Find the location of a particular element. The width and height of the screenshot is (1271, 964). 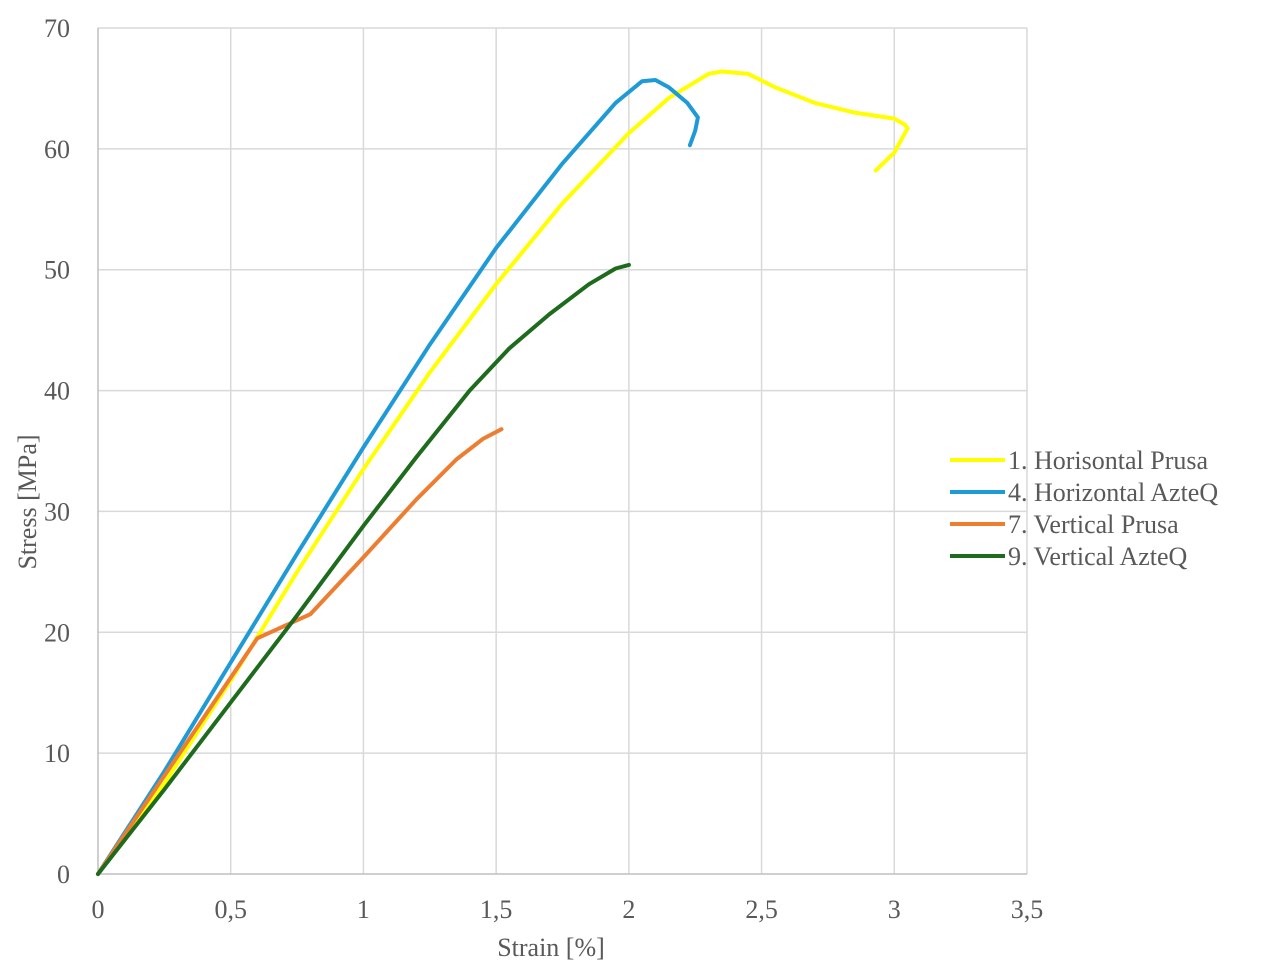

y-tick-label: 40 is located at coordinates (57, 391).